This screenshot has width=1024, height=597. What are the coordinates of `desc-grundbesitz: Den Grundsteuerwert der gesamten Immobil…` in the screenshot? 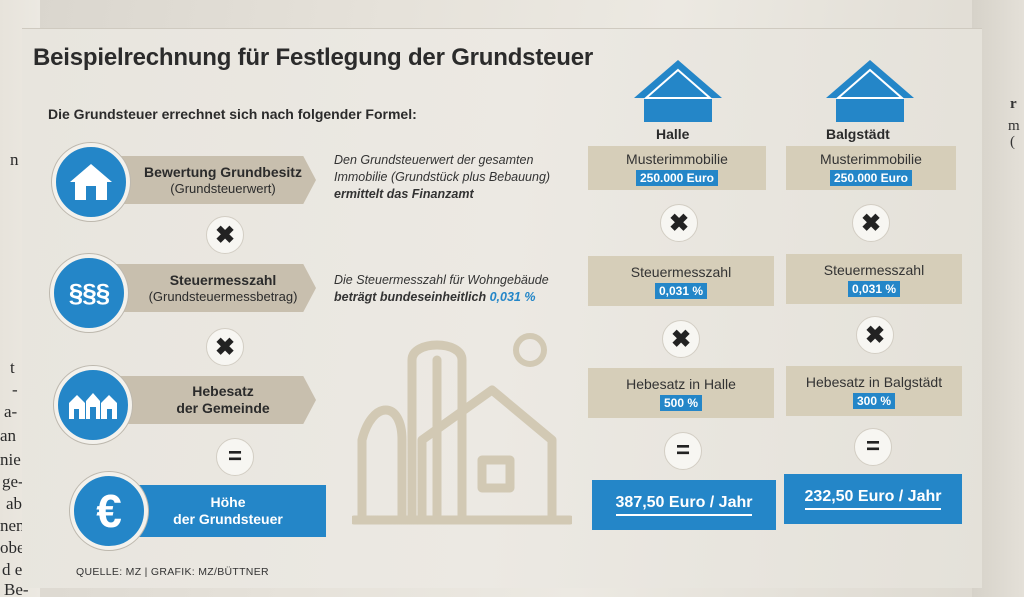 It's located at (459, 177).